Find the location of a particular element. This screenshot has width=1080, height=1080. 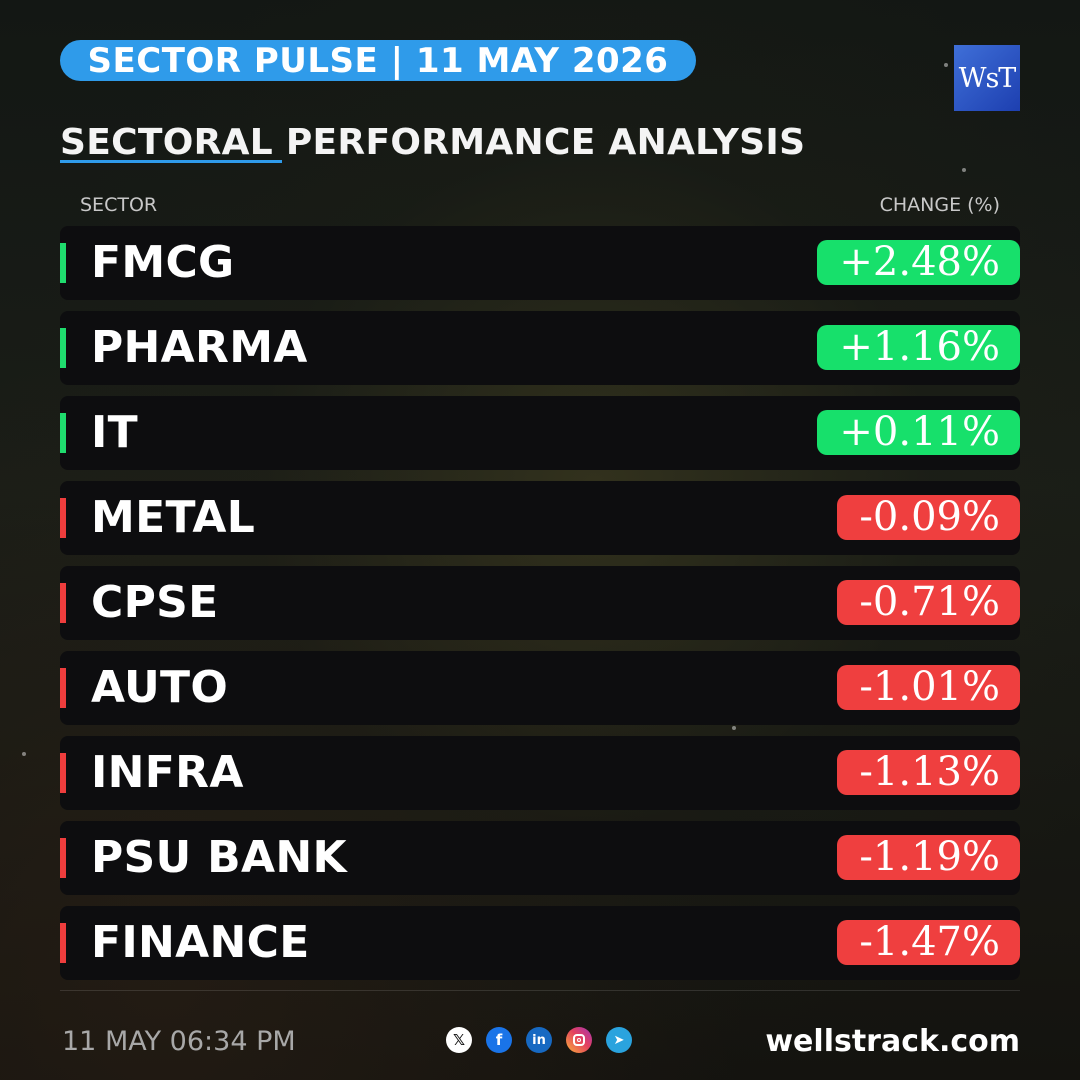

change-badge: -1.13% is located at coordinates (928, 772).